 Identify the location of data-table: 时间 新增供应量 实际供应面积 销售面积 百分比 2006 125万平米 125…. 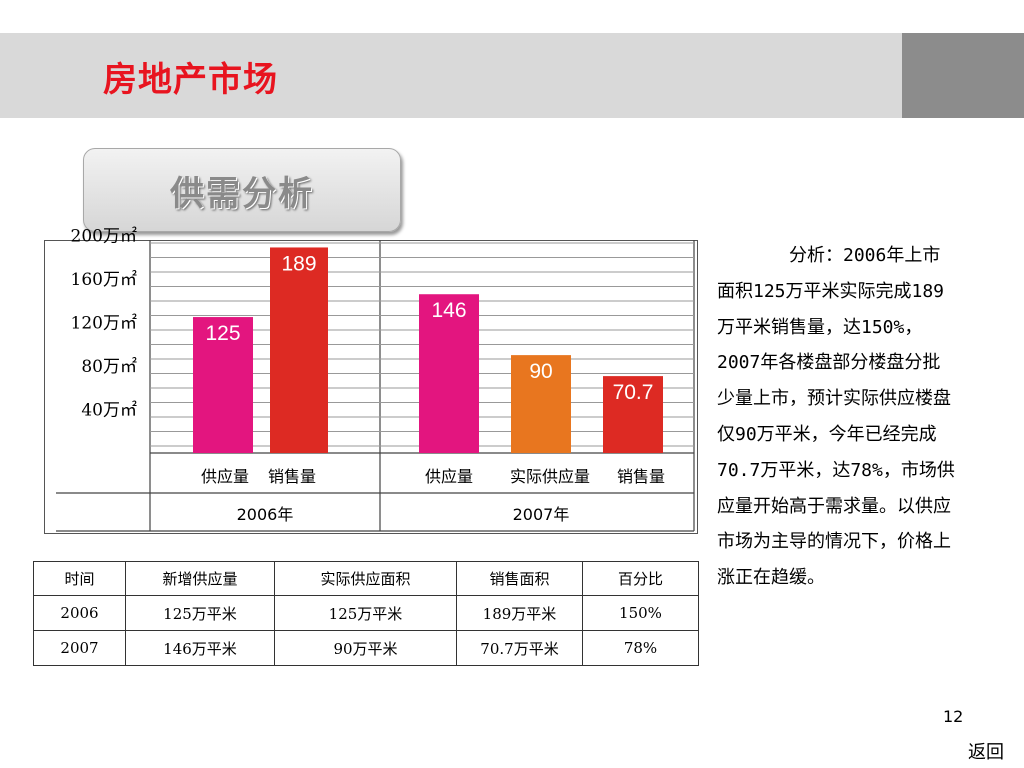
(366, 613).